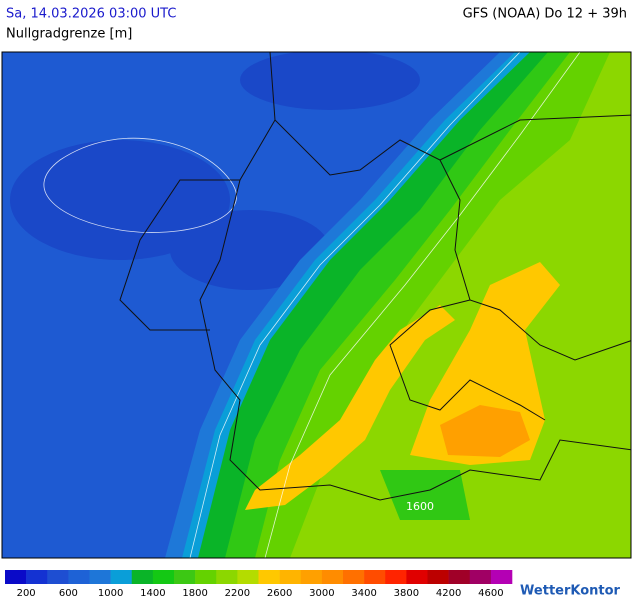  What do you see at coordinates (237, 593) in the screenshot?
I see `legend-label: 2200` at bounding box center [237, 593].